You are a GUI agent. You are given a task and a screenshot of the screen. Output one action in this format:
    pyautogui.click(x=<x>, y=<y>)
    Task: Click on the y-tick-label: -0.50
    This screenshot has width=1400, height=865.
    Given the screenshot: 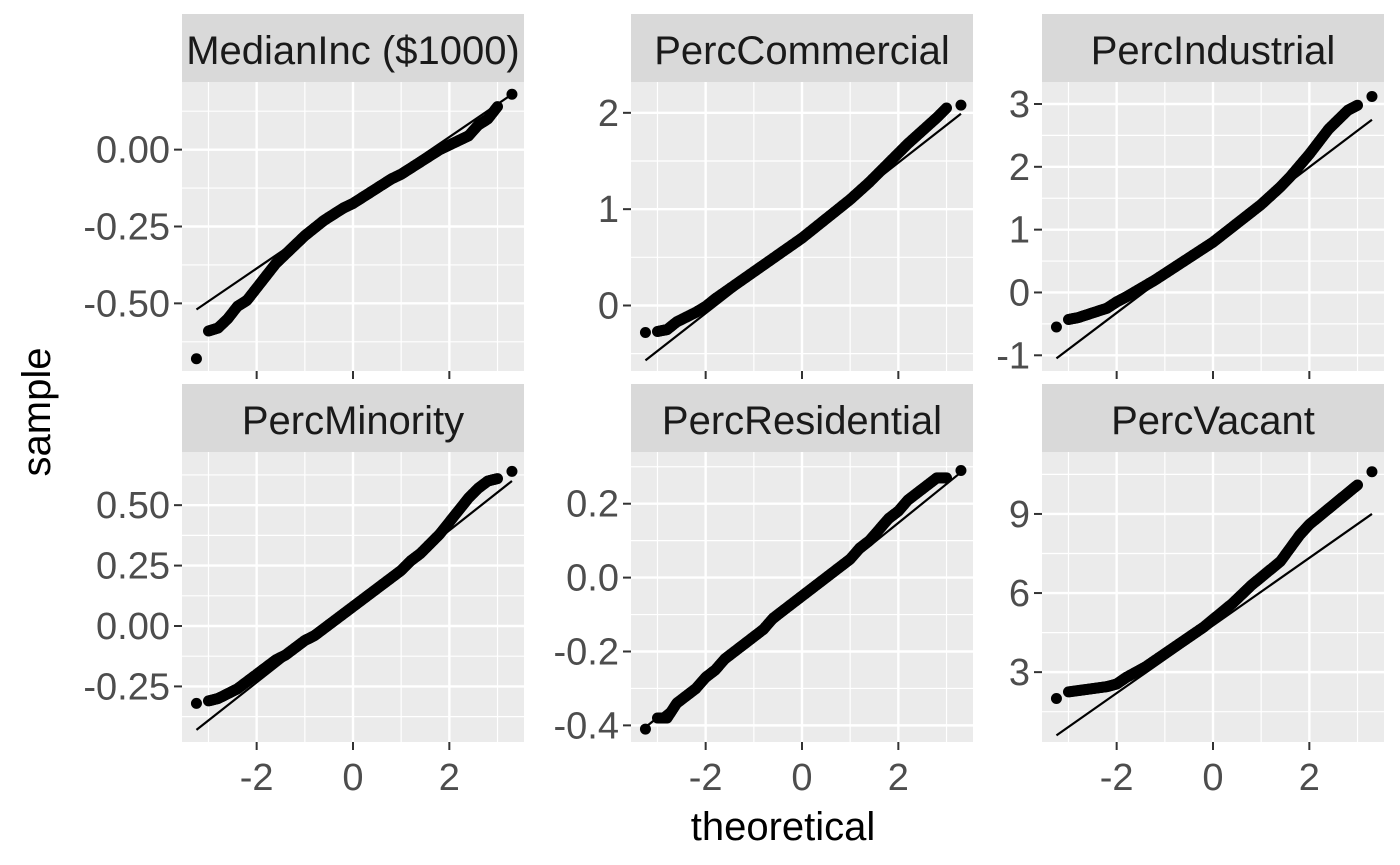 What is the action you would take?
    pyautogui.click(x=126, y=304)
    